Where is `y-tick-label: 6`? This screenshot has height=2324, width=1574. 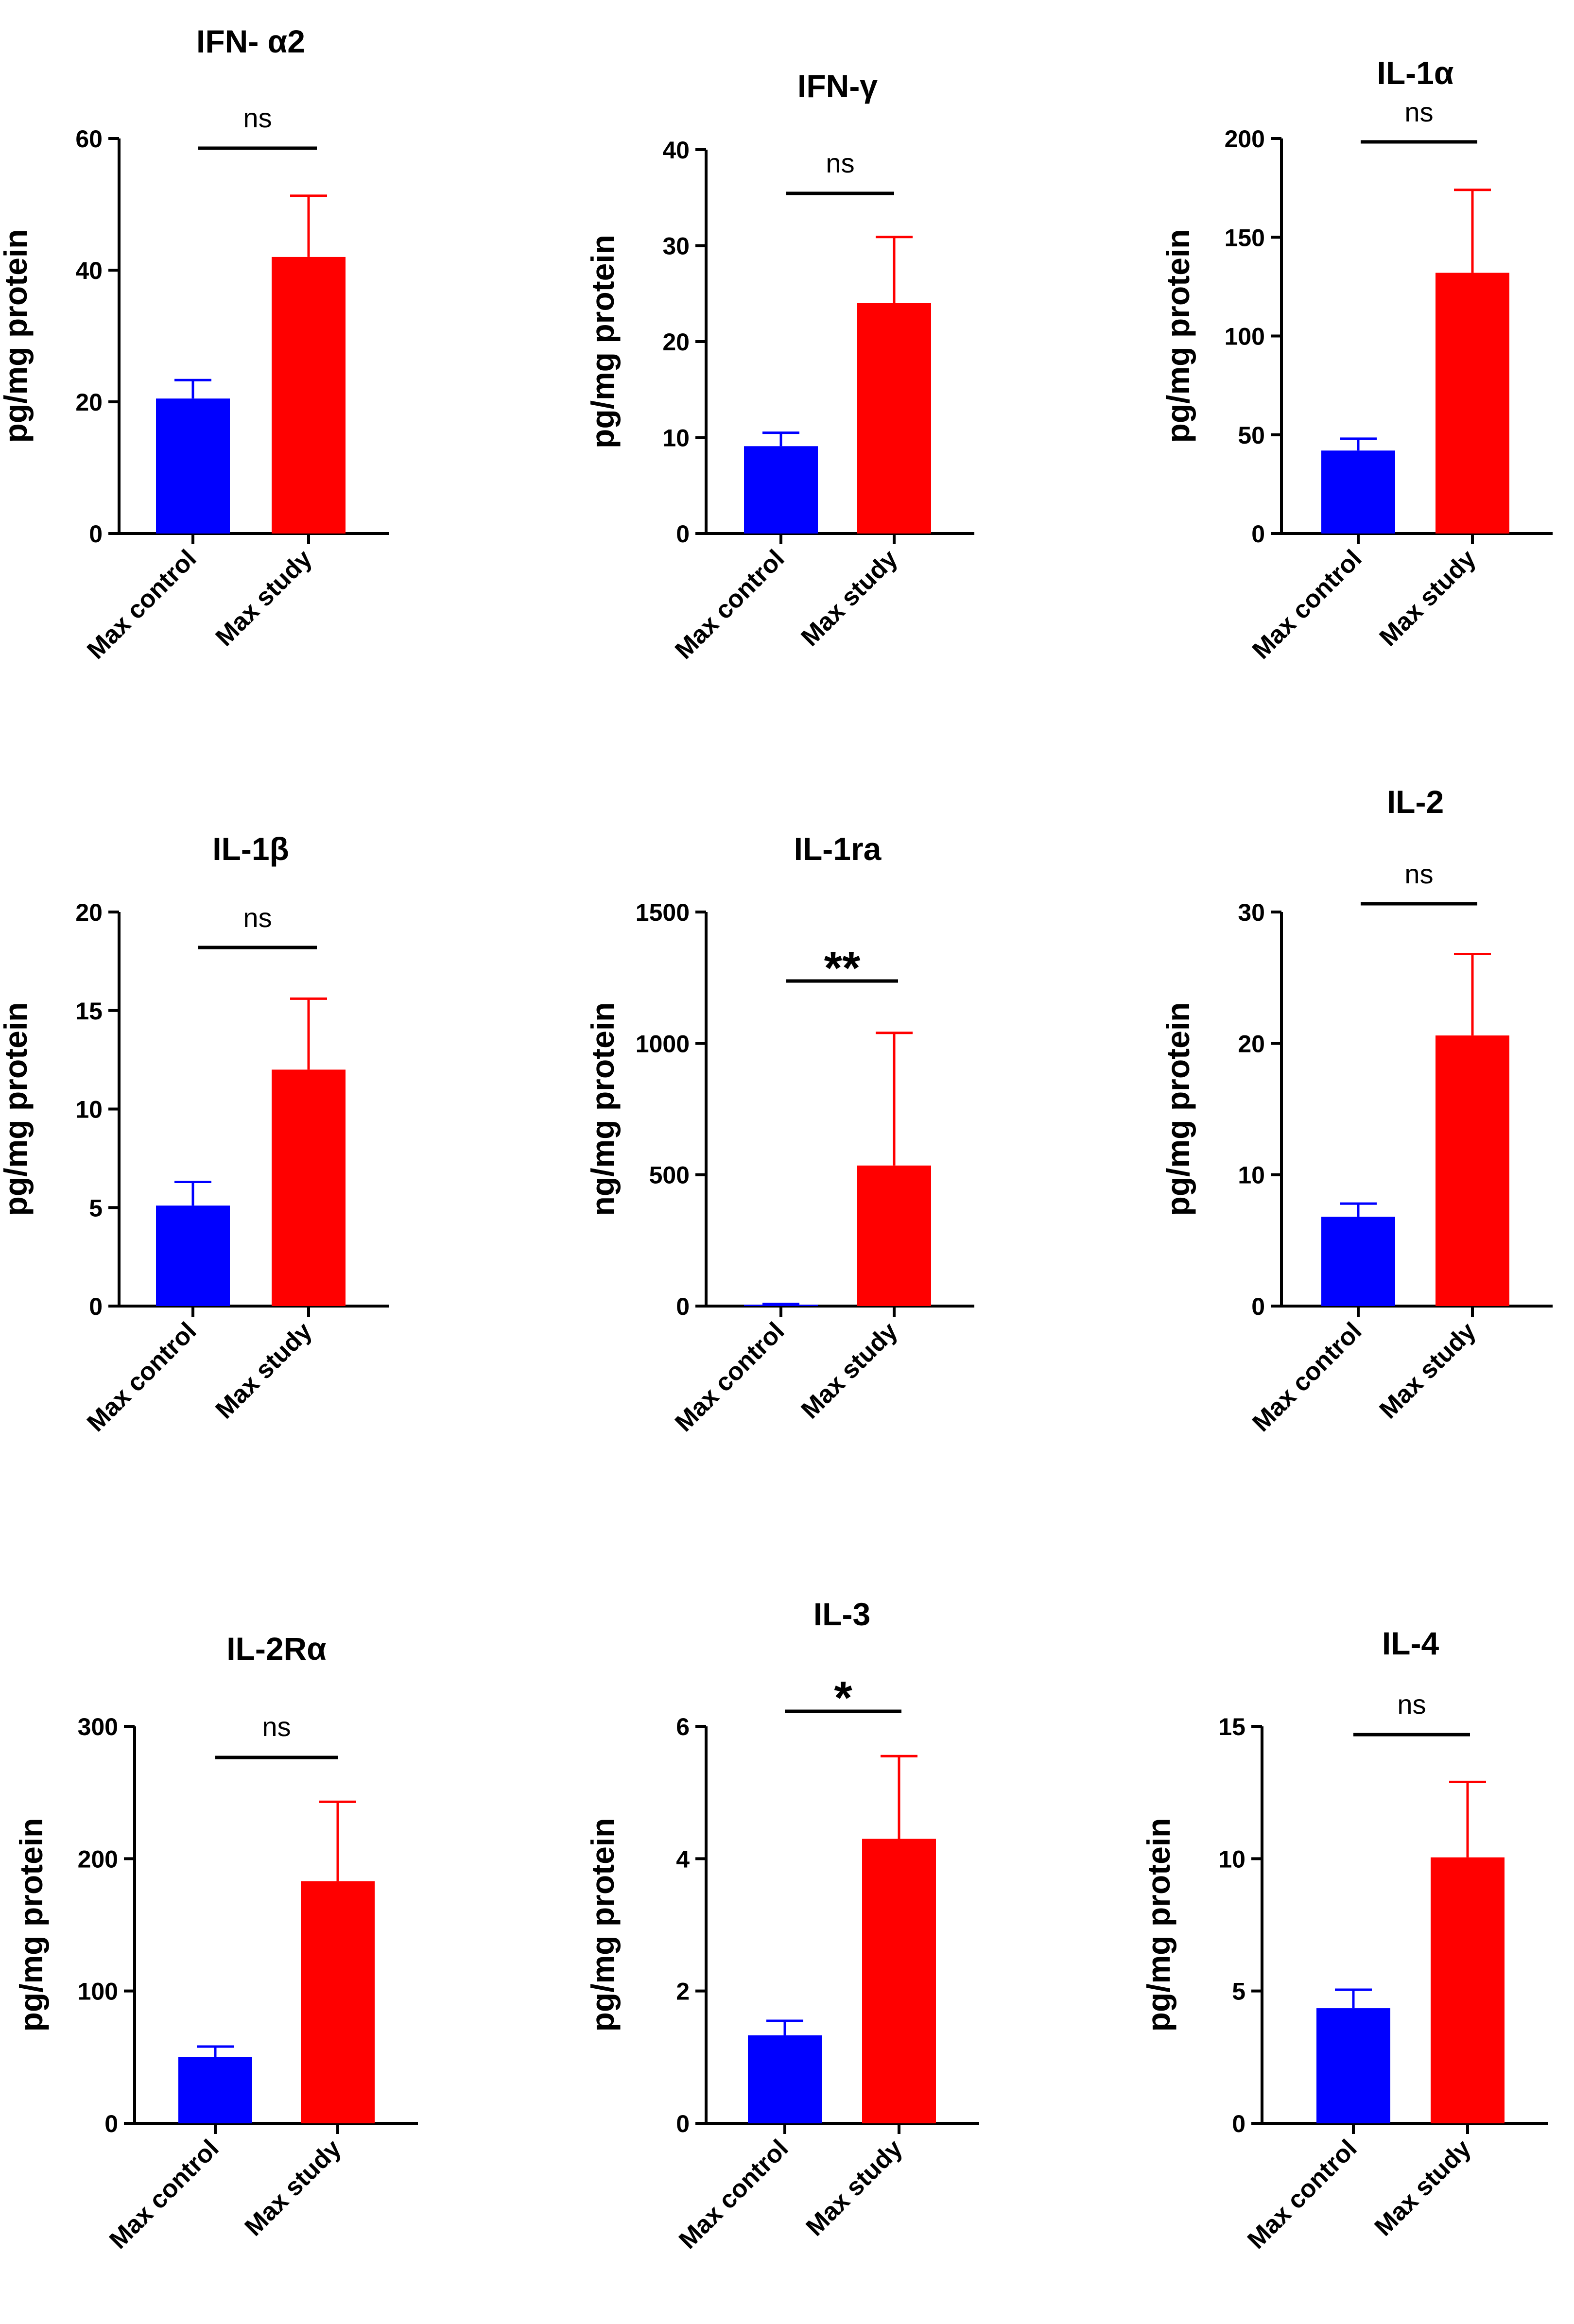
y-tick-label: 6 is located at coordinates (683, 1726).